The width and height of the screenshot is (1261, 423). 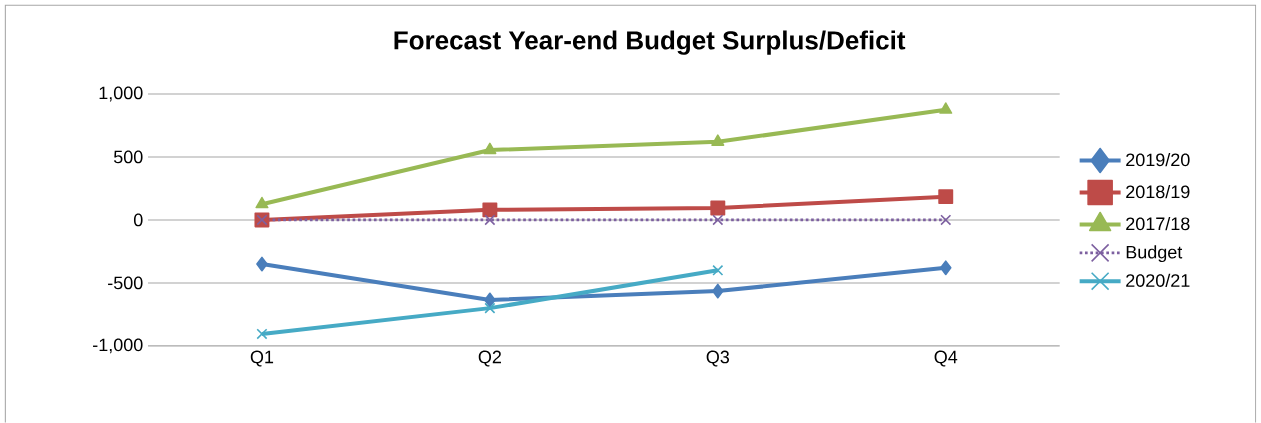 What do you see at coordinates (946, 358) in the screenshot?
I see `x-tick-label: Q4` at bounding box center [946, 358].